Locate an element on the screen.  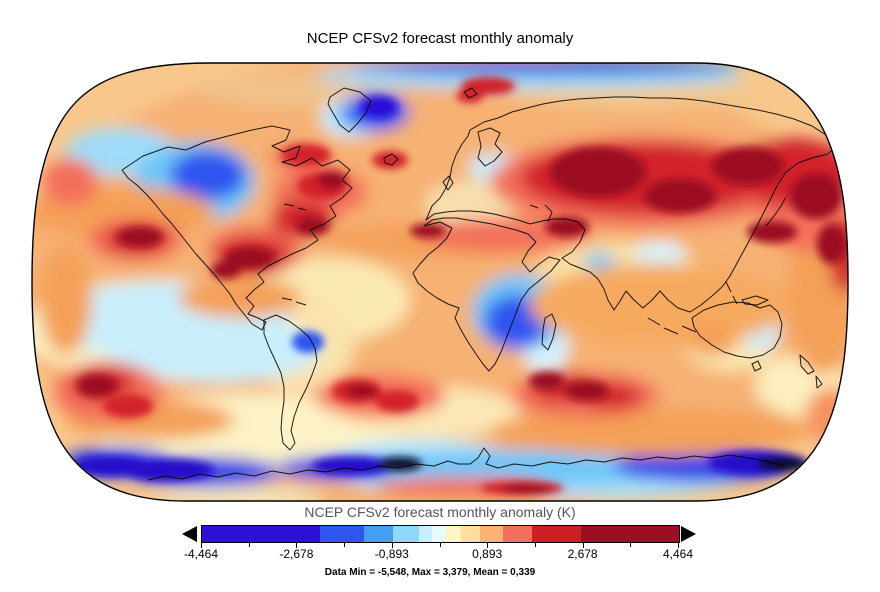
colorbar-tick-label: 4,464 is located at coordinates (678, 554).